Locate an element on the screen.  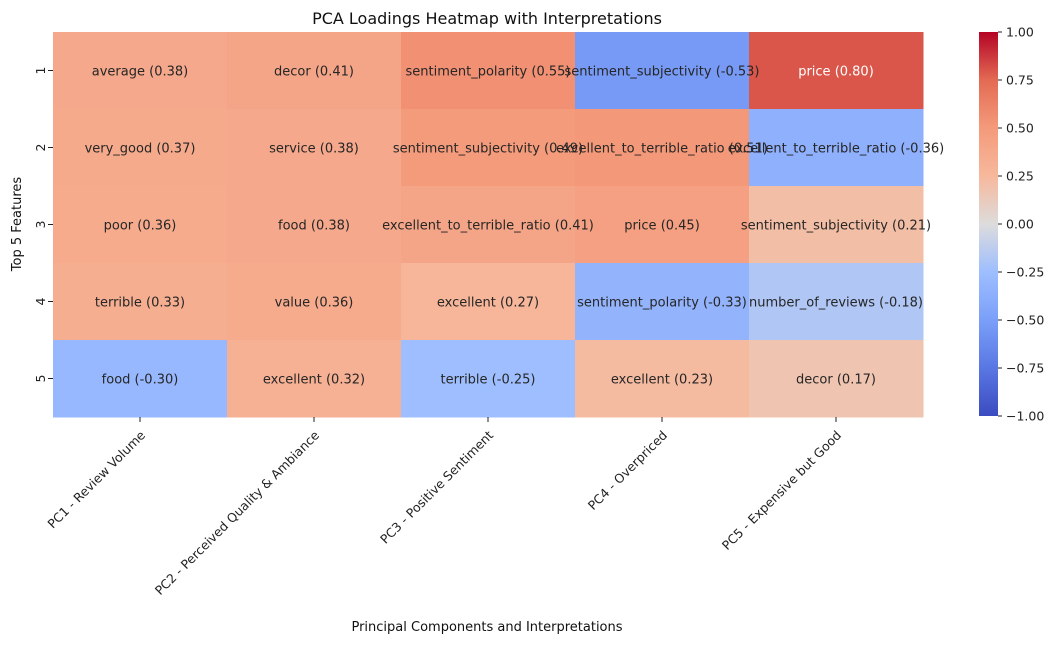
y-tick-label: 4 is located at coordinates (40, 301).